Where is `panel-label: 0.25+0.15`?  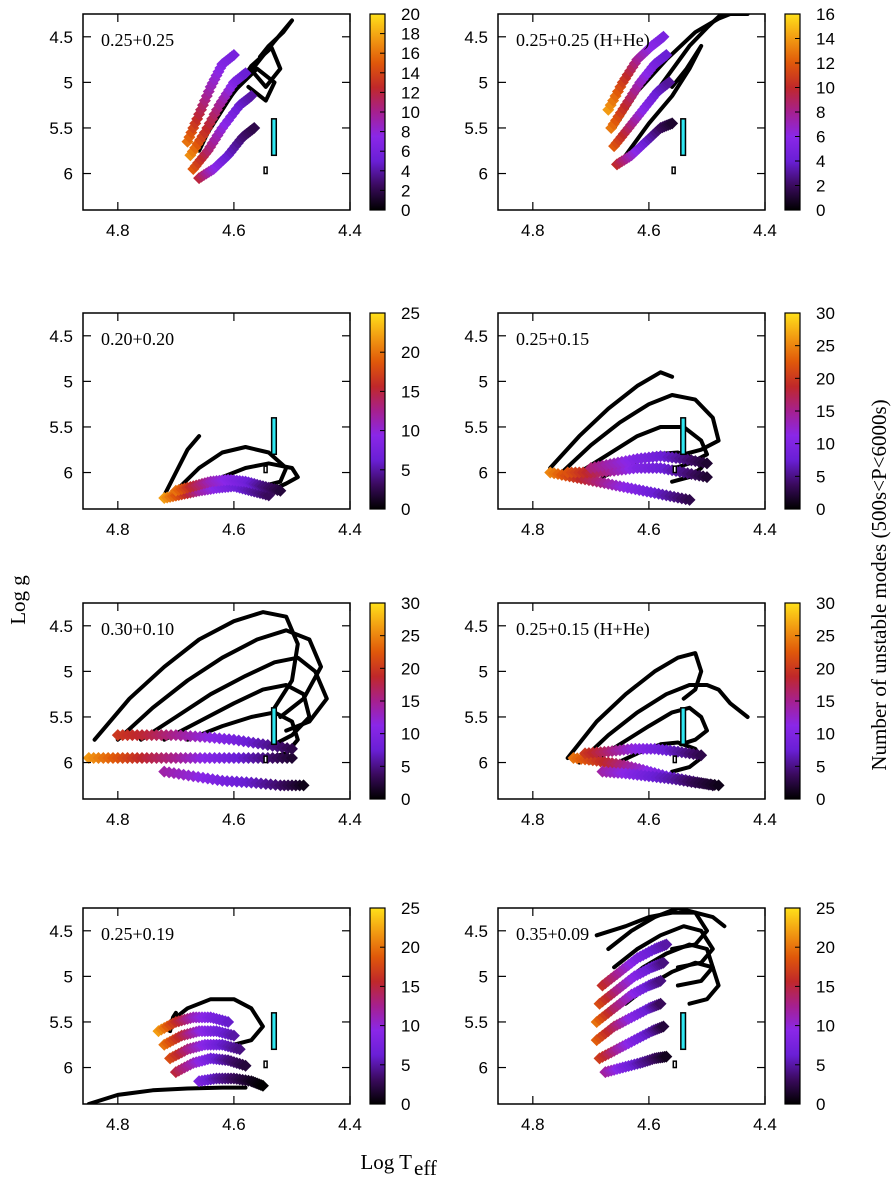
panel-label: 0.25+0.15 is located at coordinates (552, 339).